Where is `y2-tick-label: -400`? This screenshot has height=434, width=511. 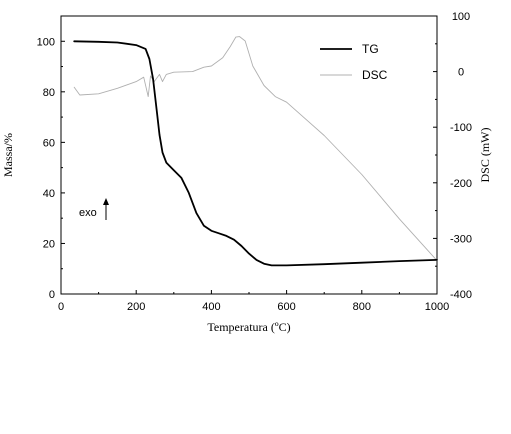 y2-tick-label: -400 is located at coordinates (461, 295).